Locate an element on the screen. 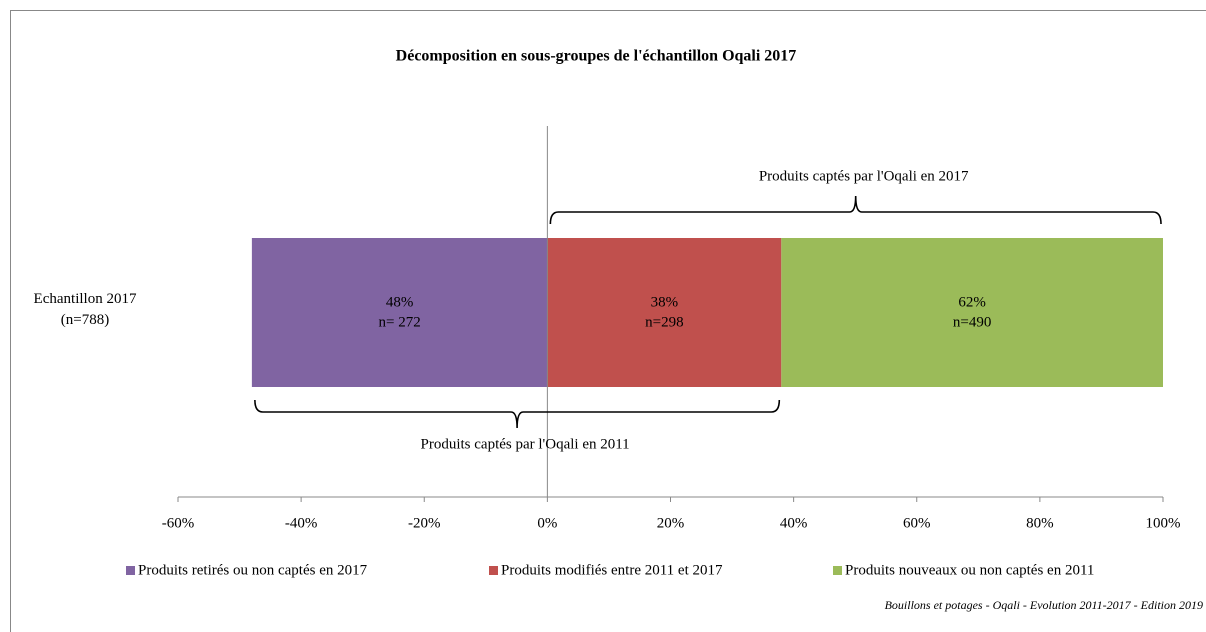 This screenshot has height=632, width=1206. legend-label: Produits modifiés entre 2011 et 2017 is located at coordinates (612, 570).